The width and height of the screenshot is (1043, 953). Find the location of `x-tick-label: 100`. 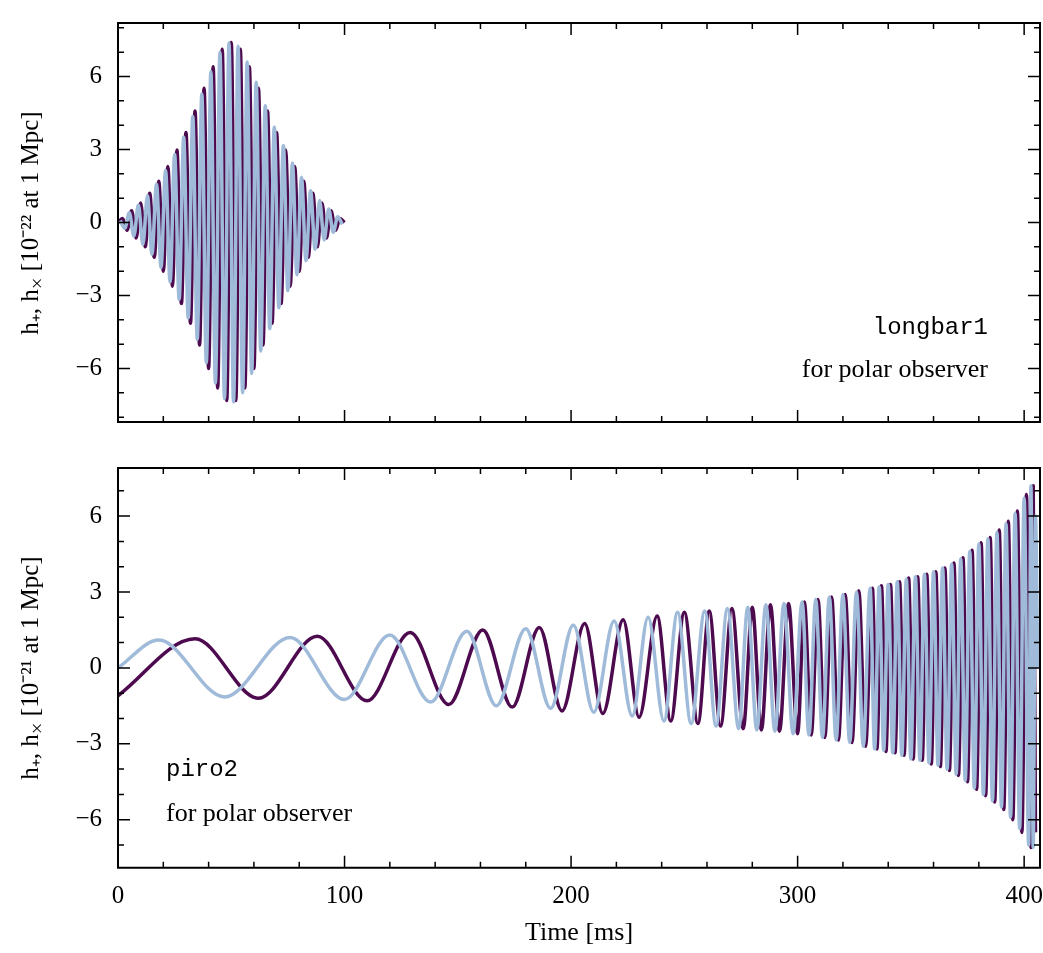

x-tick-label: 100 is located at coordinates (344, 895).